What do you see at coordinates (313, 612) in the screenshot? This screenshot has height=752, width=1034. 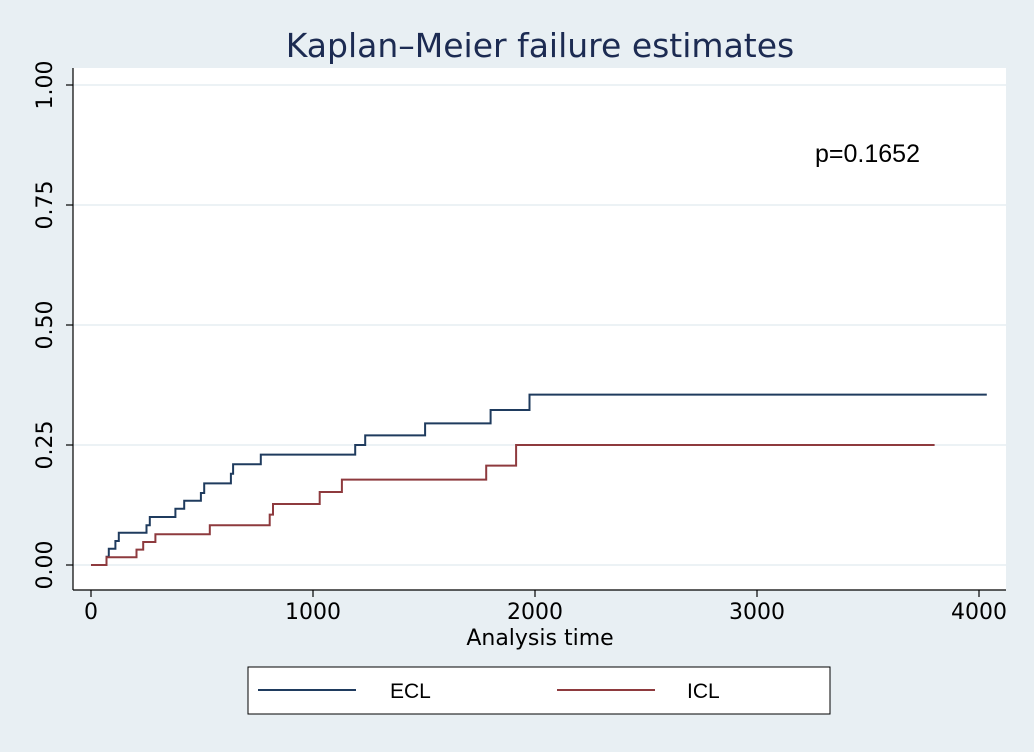 I see `x-tick-label-1: 1000` at bounding box center [313, 612].